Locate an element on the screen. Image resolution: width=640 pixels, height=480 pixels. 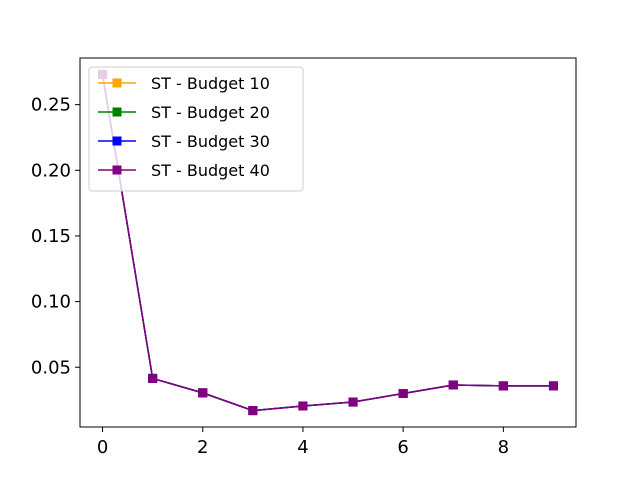
y-tick-label: 0.10 is located at coordinates (51, 302).